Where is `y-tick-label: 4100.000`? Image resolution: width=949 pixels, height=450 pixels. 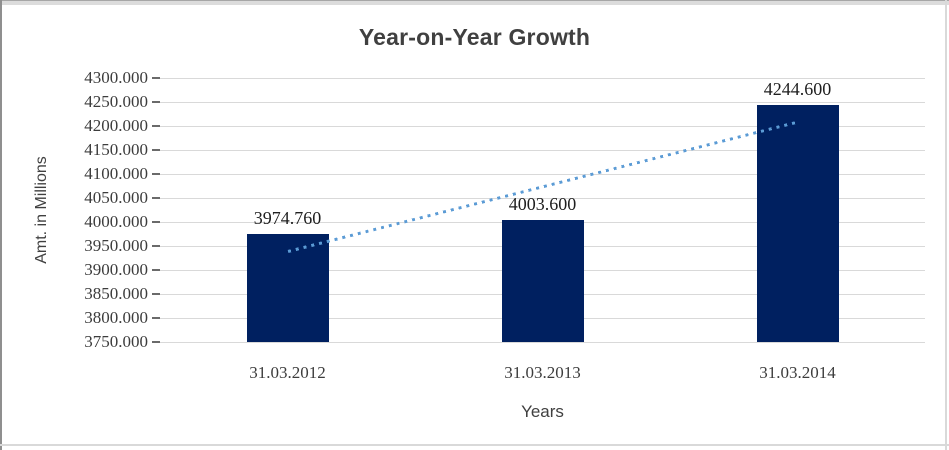 y-tick-label: 4100.000 is located at coordinates (116, 173).